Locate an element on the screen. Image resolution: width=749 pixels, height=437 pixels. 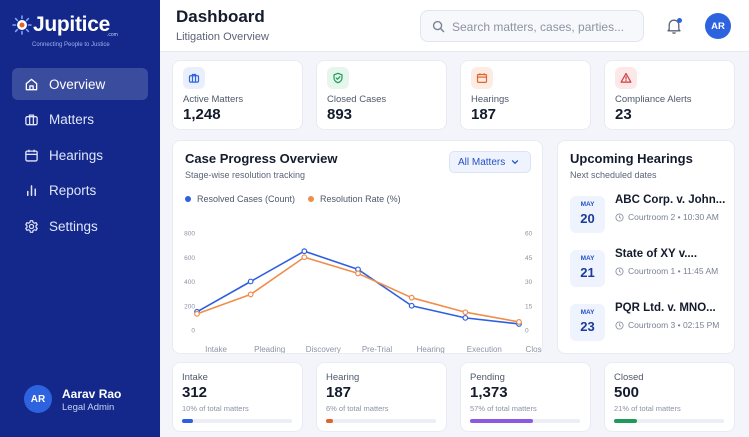
search-box is located at coordinates (532, 26).